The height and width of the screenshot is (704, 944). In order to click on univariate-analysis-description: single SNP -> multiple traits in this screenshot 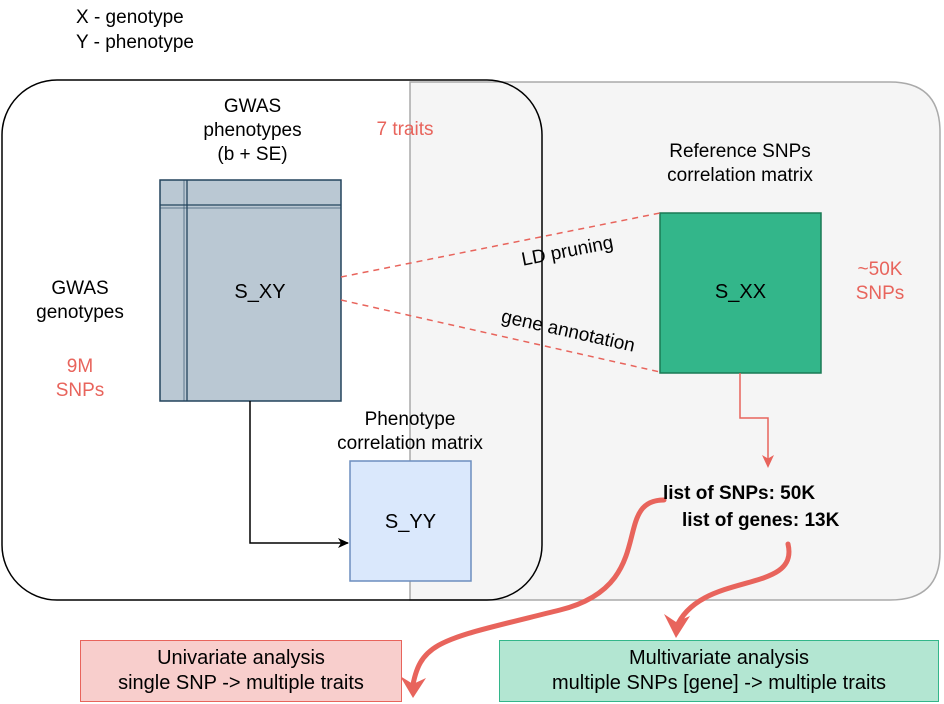, I will do `click(241, 683)`.